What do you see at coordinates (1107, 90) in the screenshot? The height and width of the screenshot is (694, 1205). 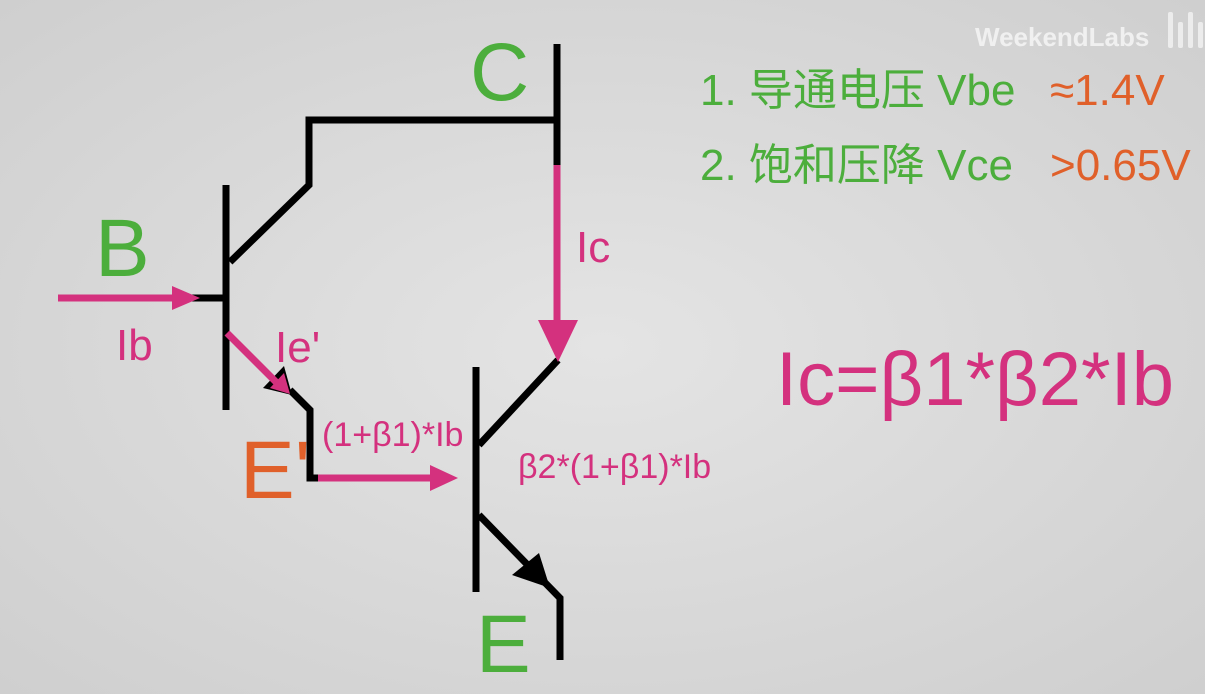 I see `note-1-value: ≈1.4V` at bounding box center [1107, 90].